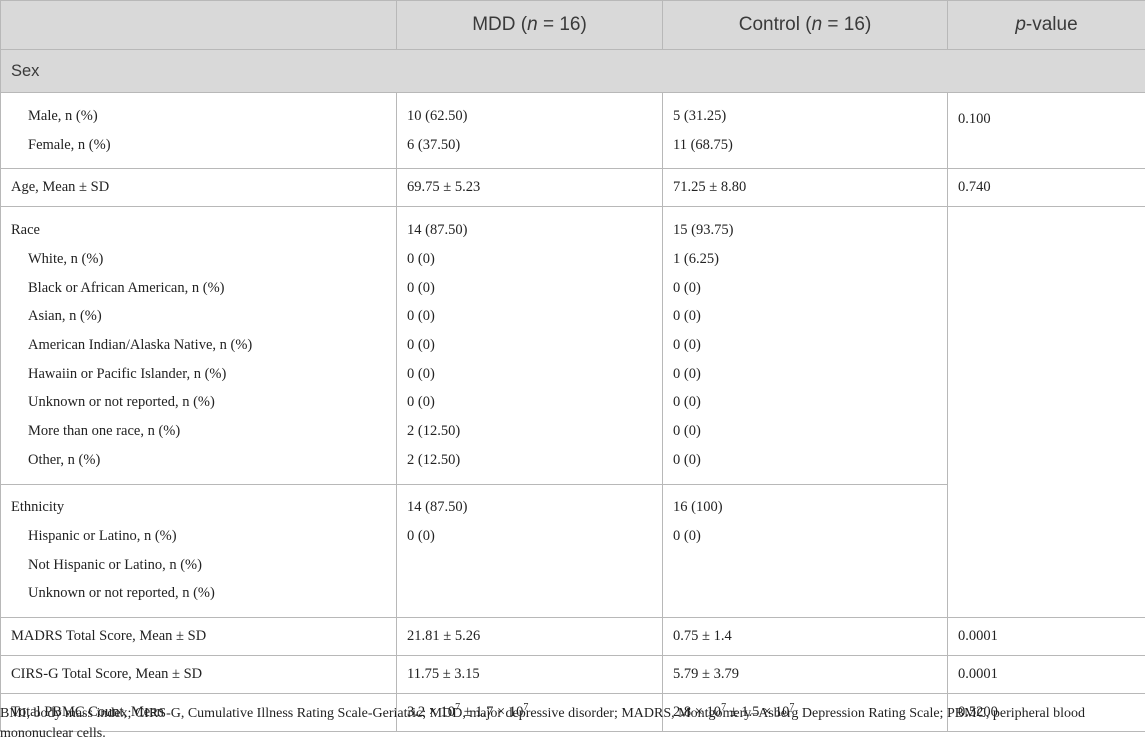 The height and width of the screenshot is (744, 1145). I want to click on row-label: Not Hispanic or Latino, n (%), so click(199, 565).